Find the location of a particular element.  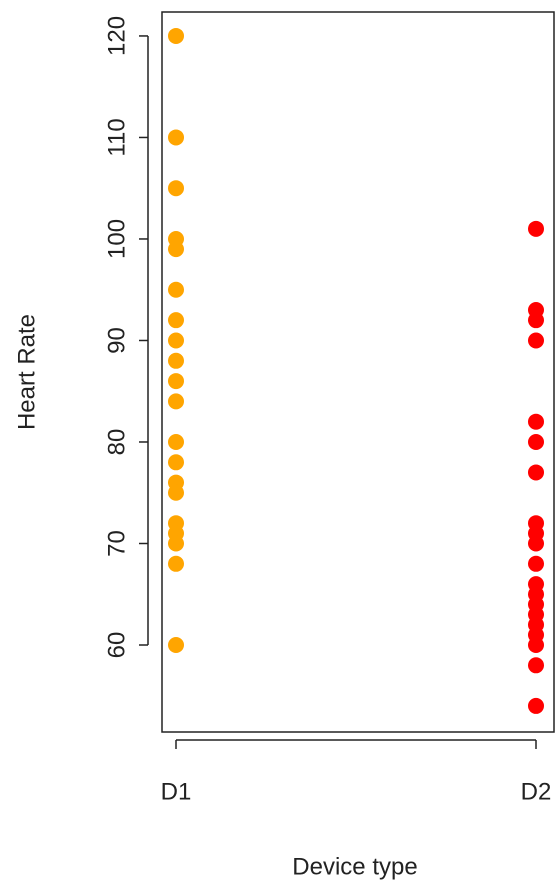

y-tick-label: 100 is located at coordinates (116, 239).